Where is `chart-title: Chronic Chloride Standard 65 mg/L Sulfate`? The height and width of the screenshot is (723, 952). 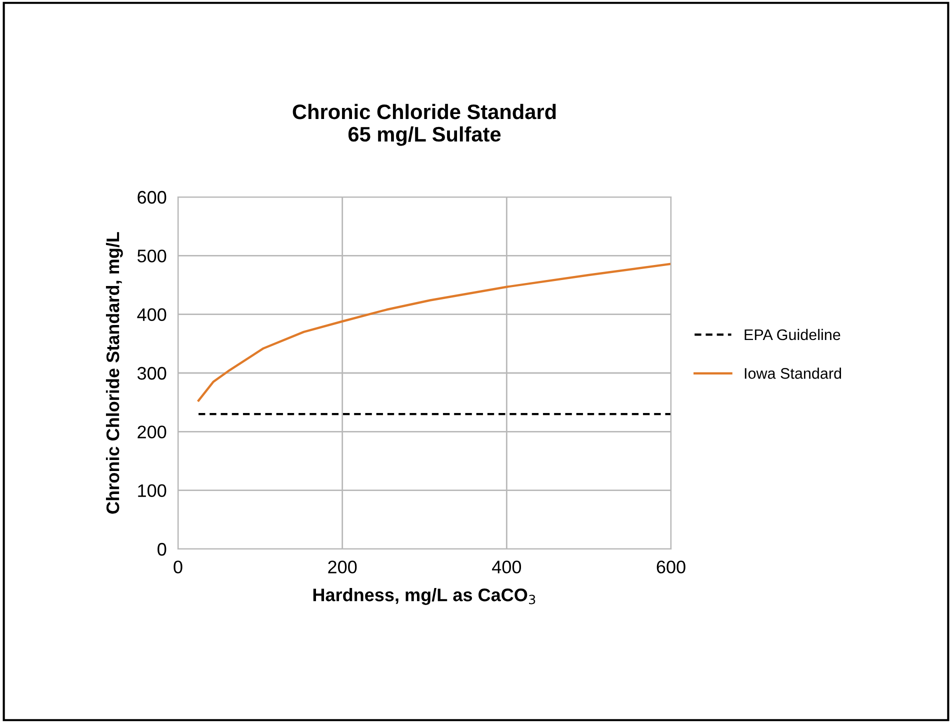 chart-title: Chronic Chloride Standard 65 mg/L Sulfate is located at coordinates (424, 125).